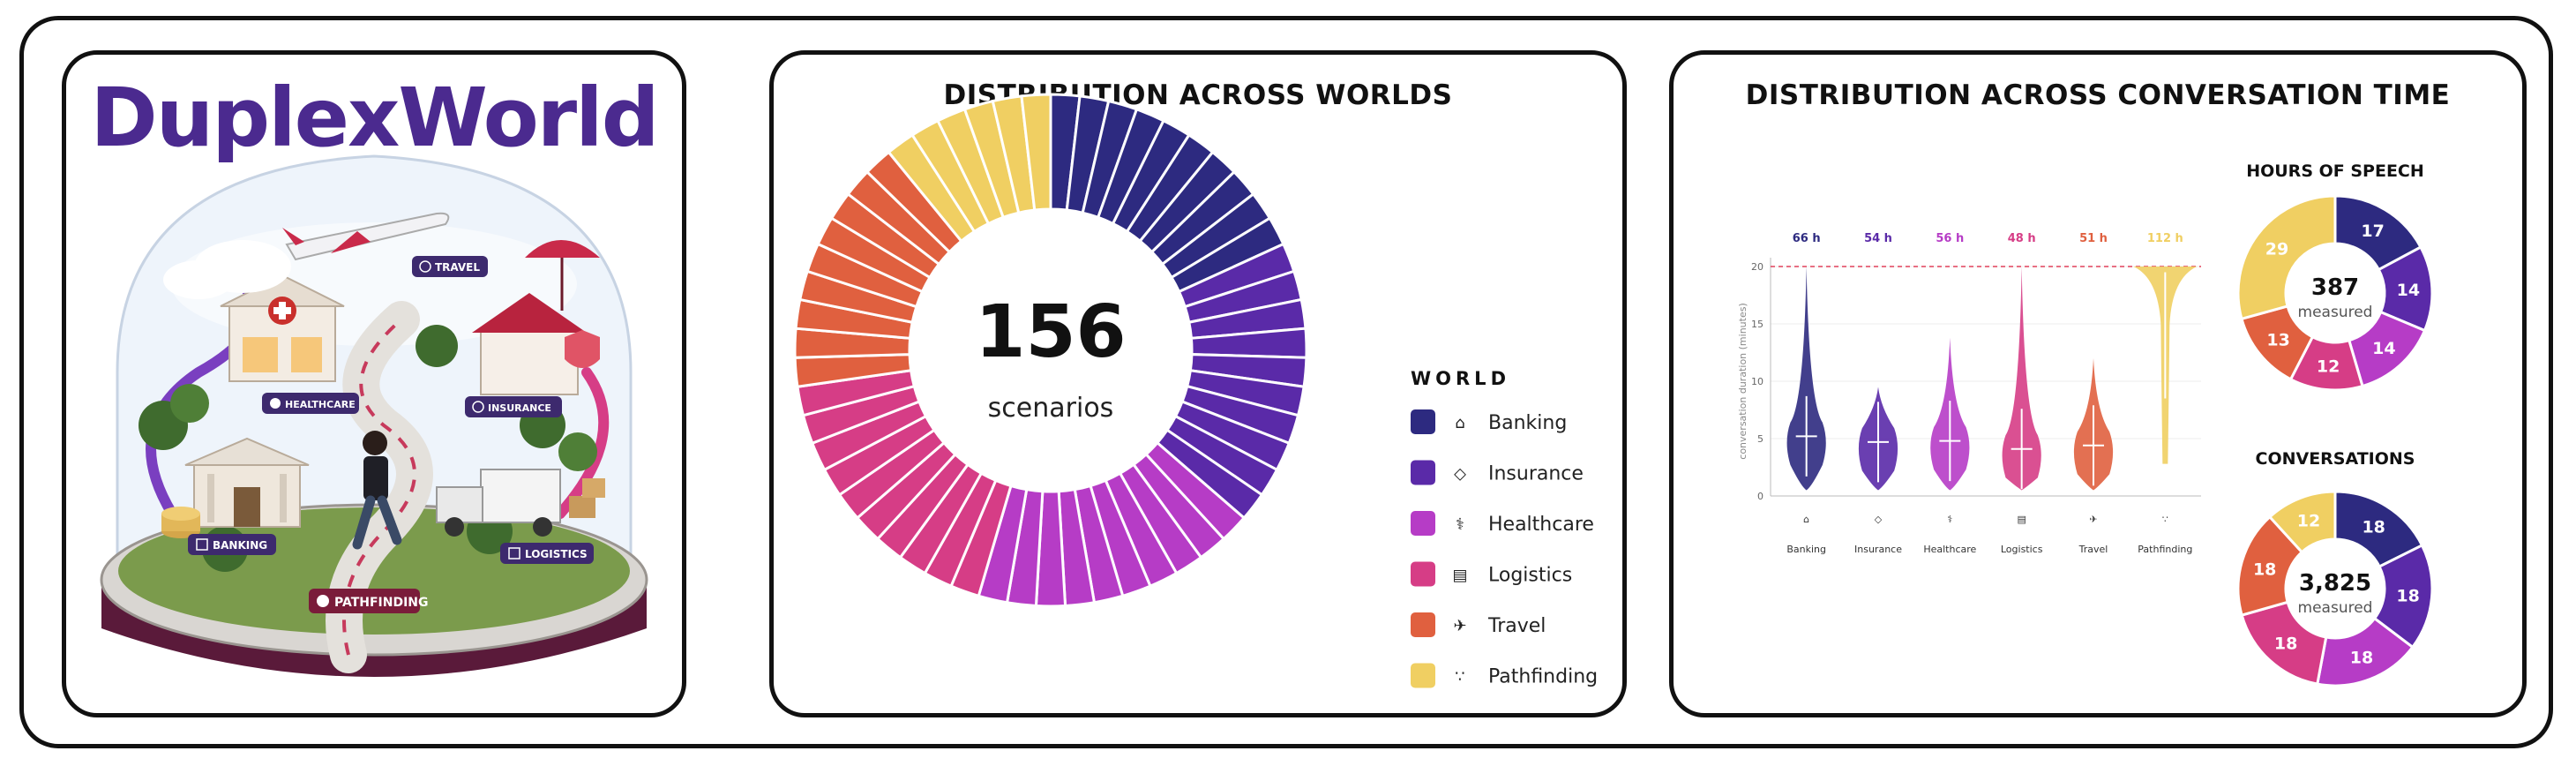 This screenshot has width=2576, height=766. What do you see at coordinates (1423, 574) in the screenshot?
I see `legend-swatch-logistics` at bounding box center [1423, 574].